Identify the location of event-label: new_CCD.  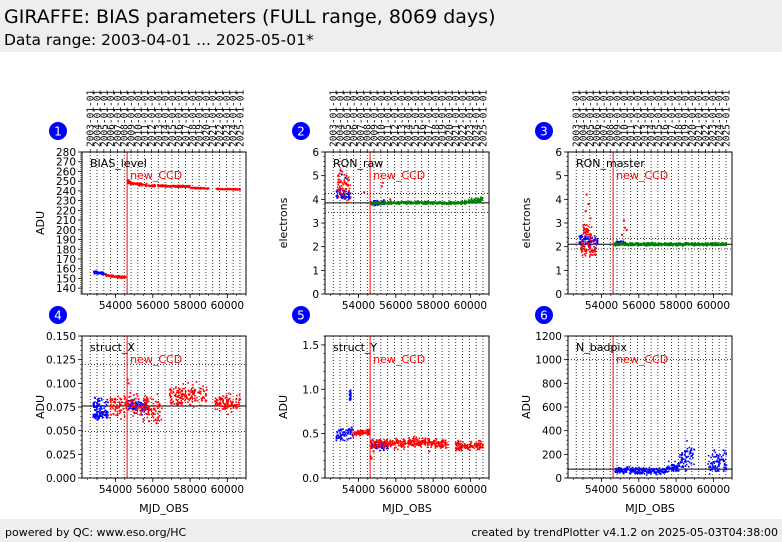
(399, 359).